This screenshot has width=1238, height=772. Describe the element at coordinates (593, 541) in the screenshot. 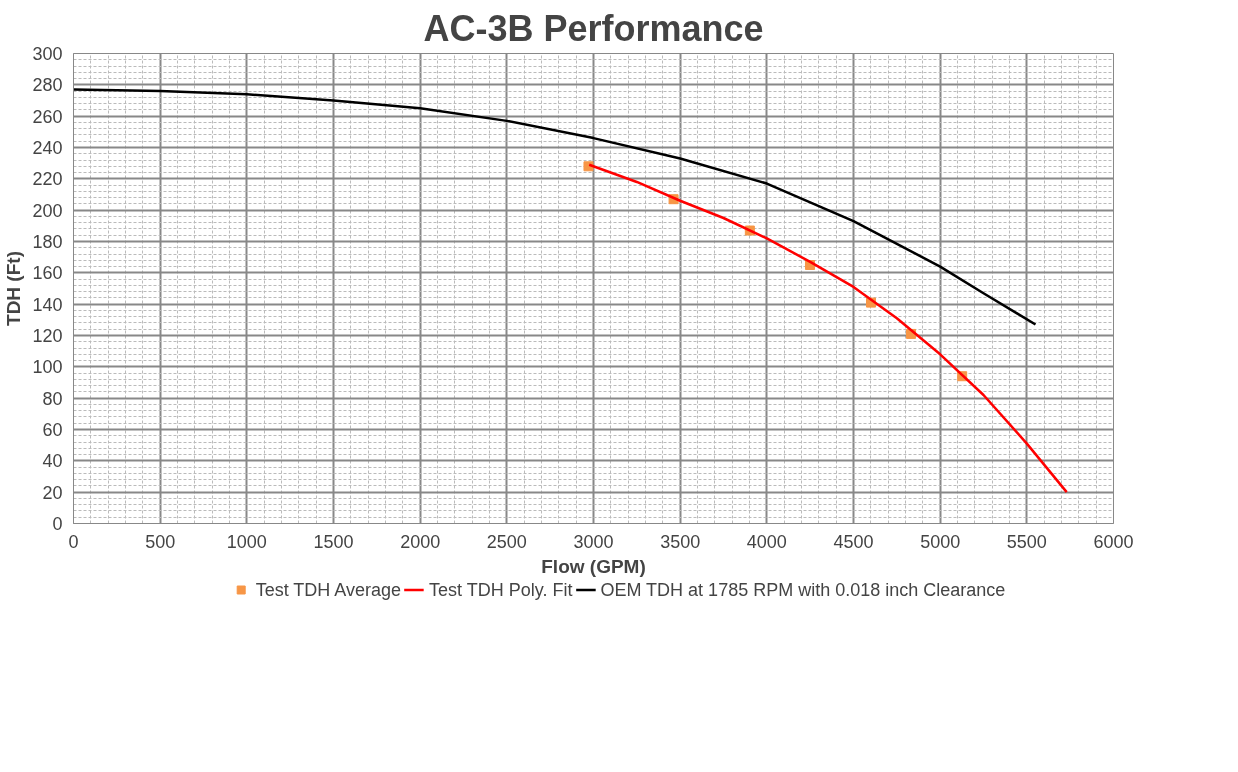

I see `x-tick-label: 3000` at that location.